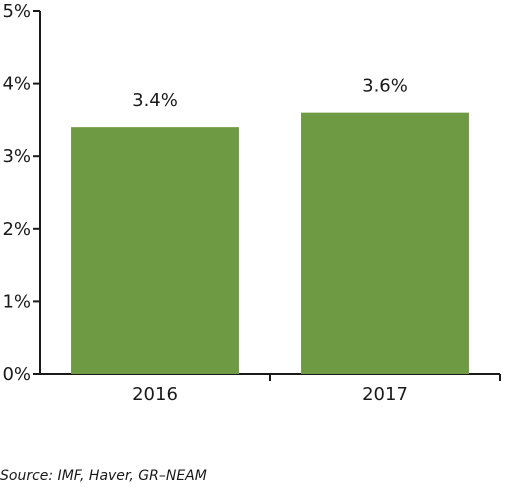 This screenshot has height=493, width=509. What do you see at coordinates (103, 476) in the screenshot?
I see `source-note: Source: IMF, Haver, GR–NEAM` at bounding box center [103, 476].